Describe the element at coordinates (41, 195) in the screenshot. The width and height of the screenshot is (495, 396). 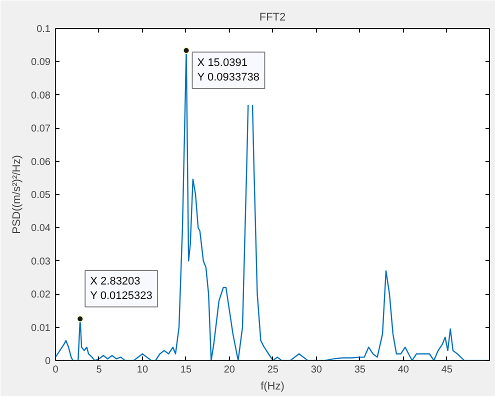
I see `y-tick-label: 0.05` at that location.